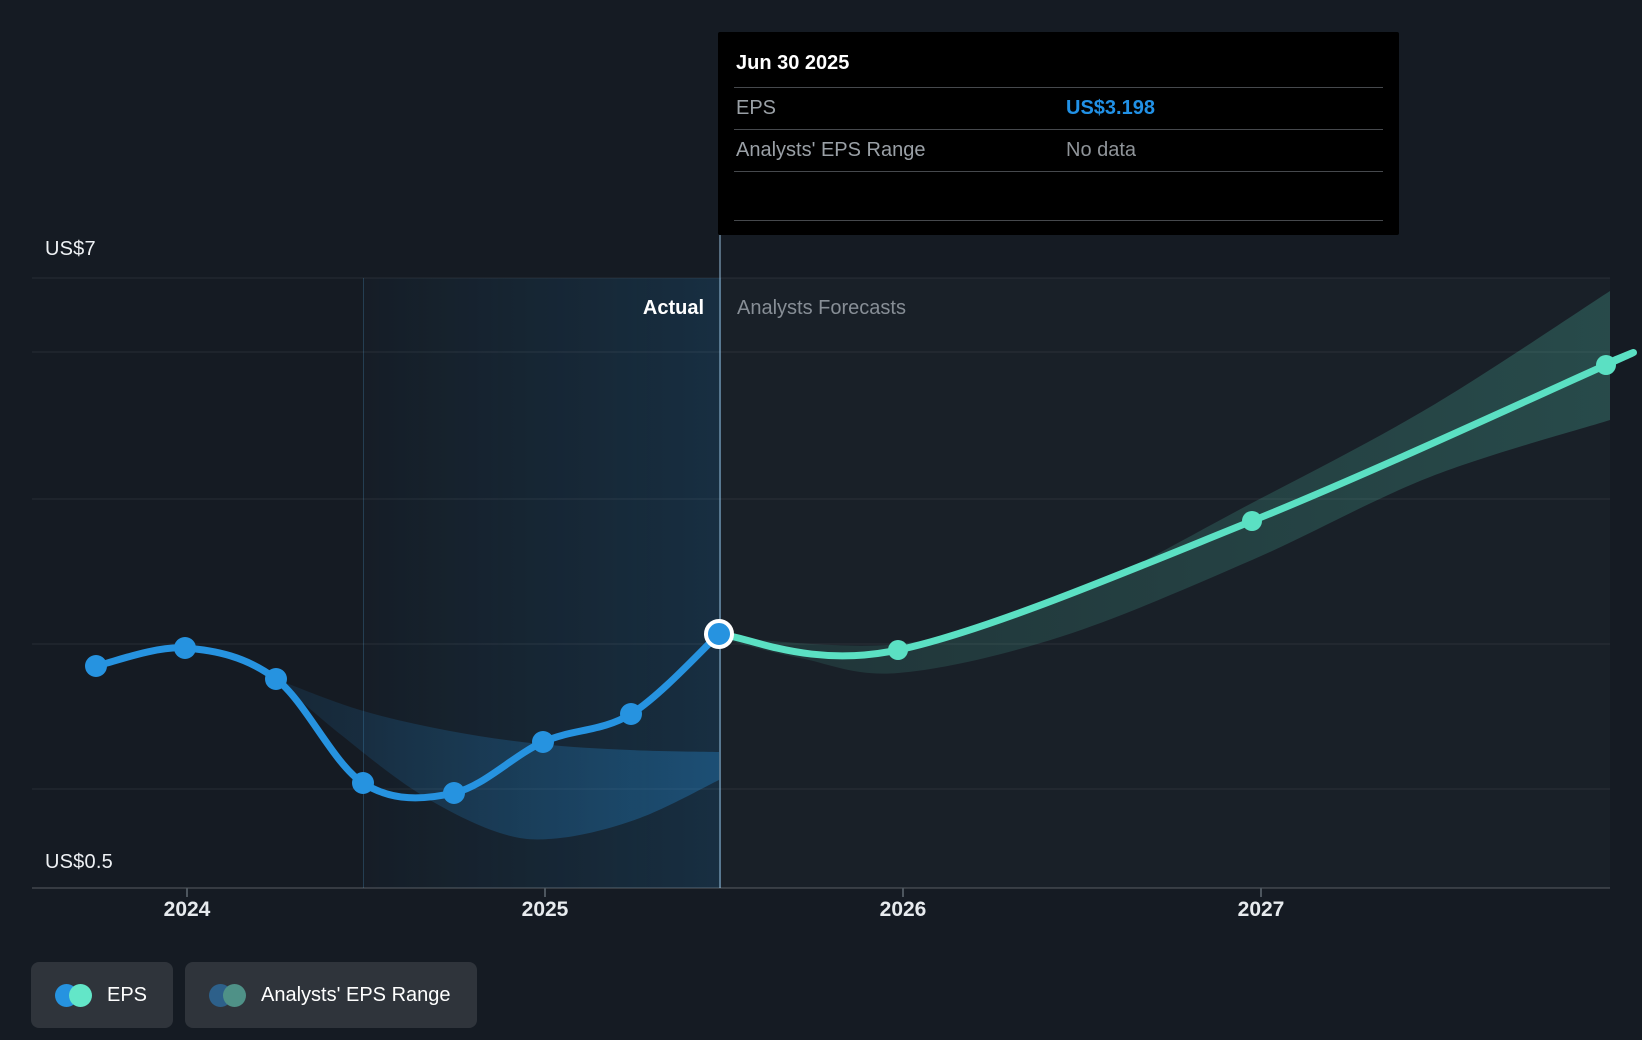 Image resolution: width=1642 pixels, height=1040 pixels. Describe the element at coordinates (1261, 909) in the screenshot. I see `x-tick-label-2027: 2027` at that location.